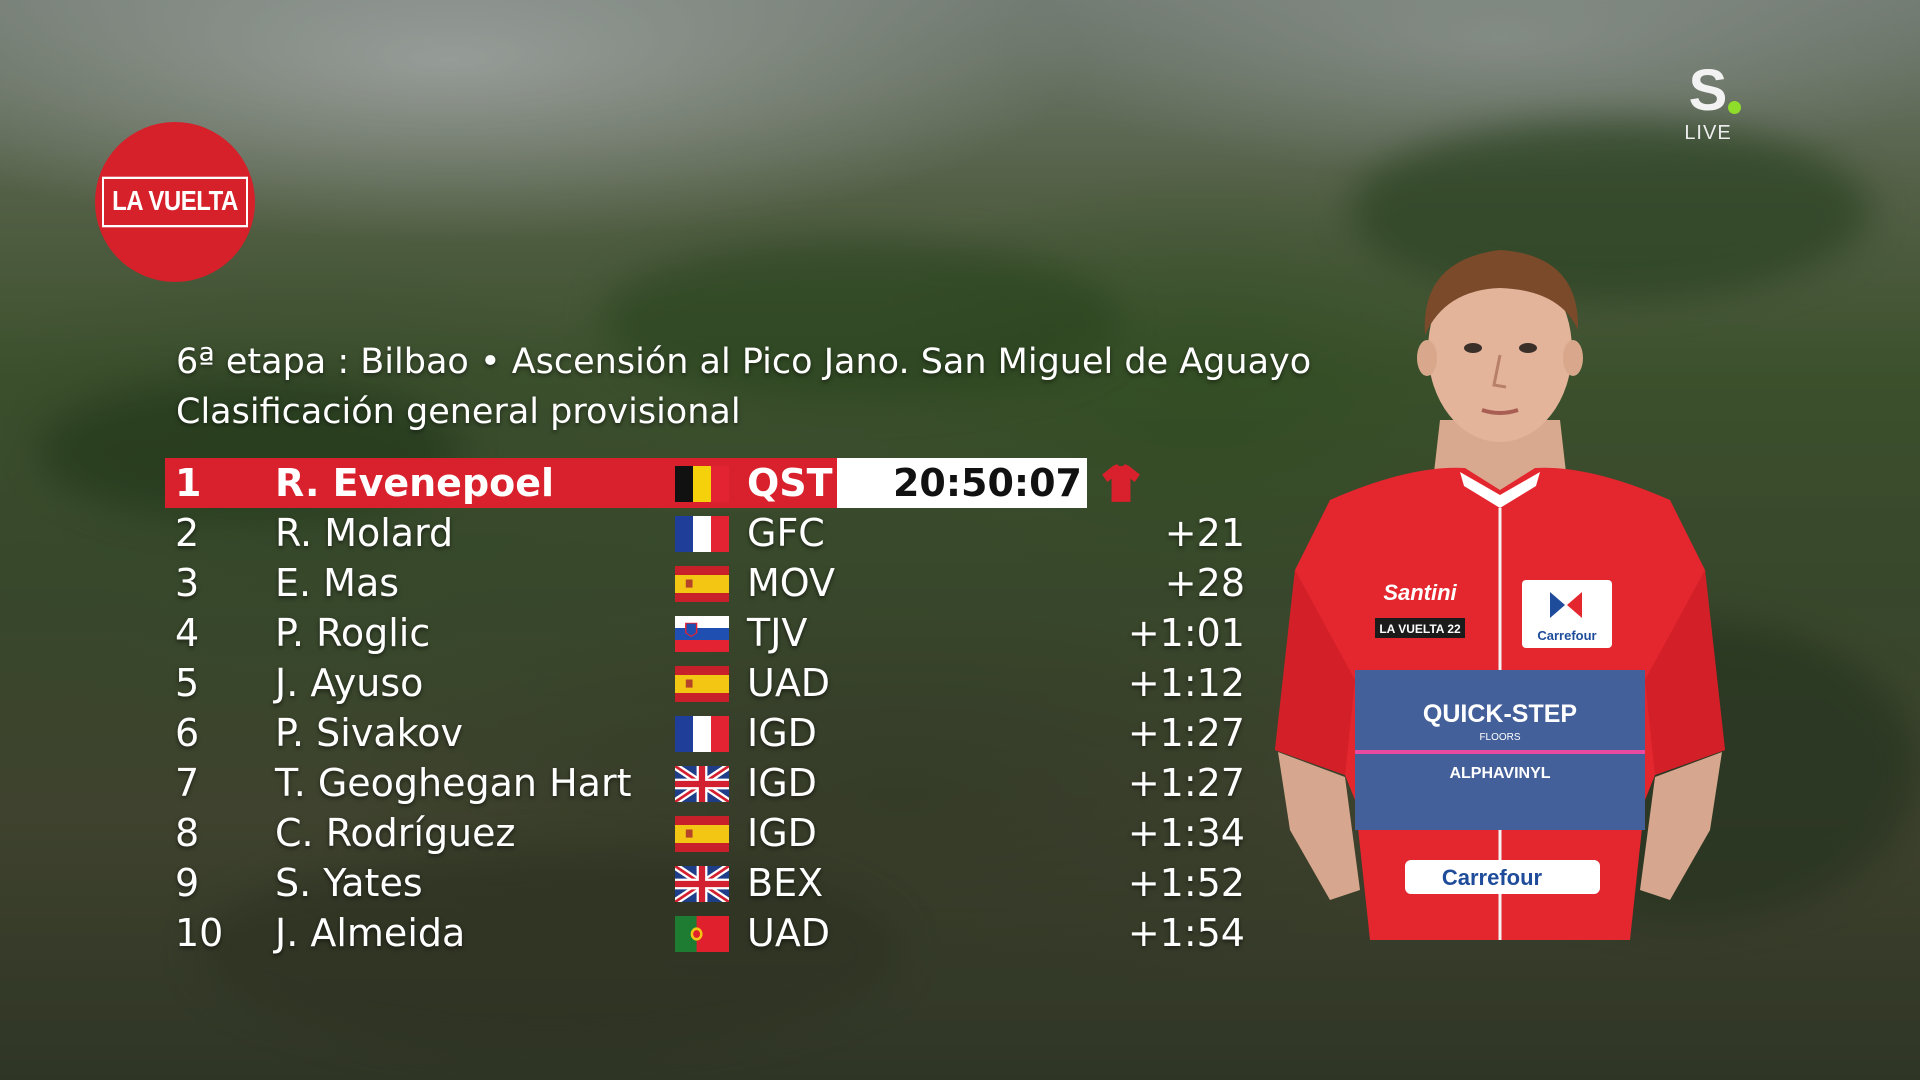 The image size is (1920, 1080). What do you see at coordinates (777, 633) in the screenshot?
I see `team-code: TJV` at bounding box center [777, 633].